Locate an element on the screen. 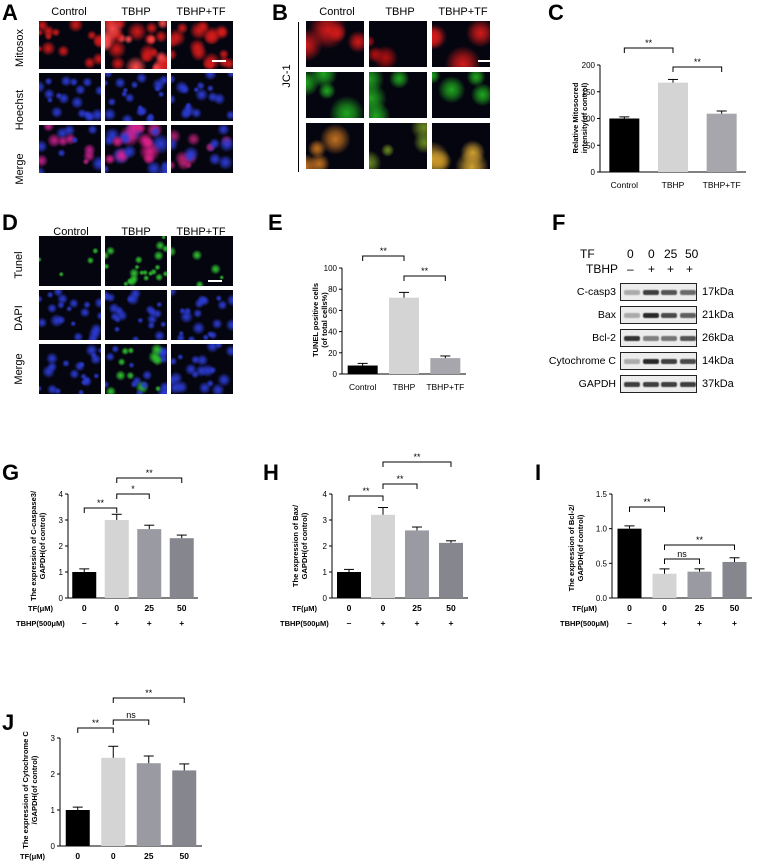  y-tick-label: 50 is located at coordinates (590, 145).